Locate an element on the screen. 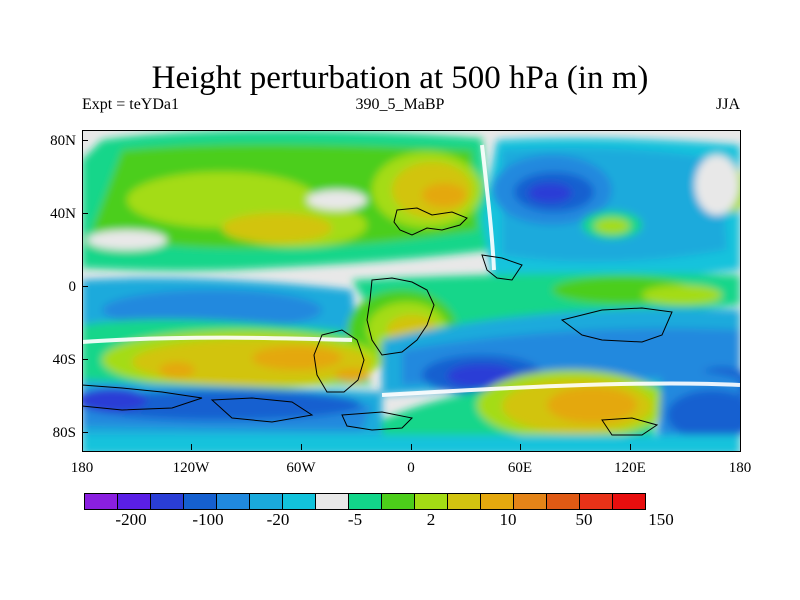 Image resolution: width=800 pixels, height=600 pixels. x-label-120w: 120W is located at coordinates (191, 468).